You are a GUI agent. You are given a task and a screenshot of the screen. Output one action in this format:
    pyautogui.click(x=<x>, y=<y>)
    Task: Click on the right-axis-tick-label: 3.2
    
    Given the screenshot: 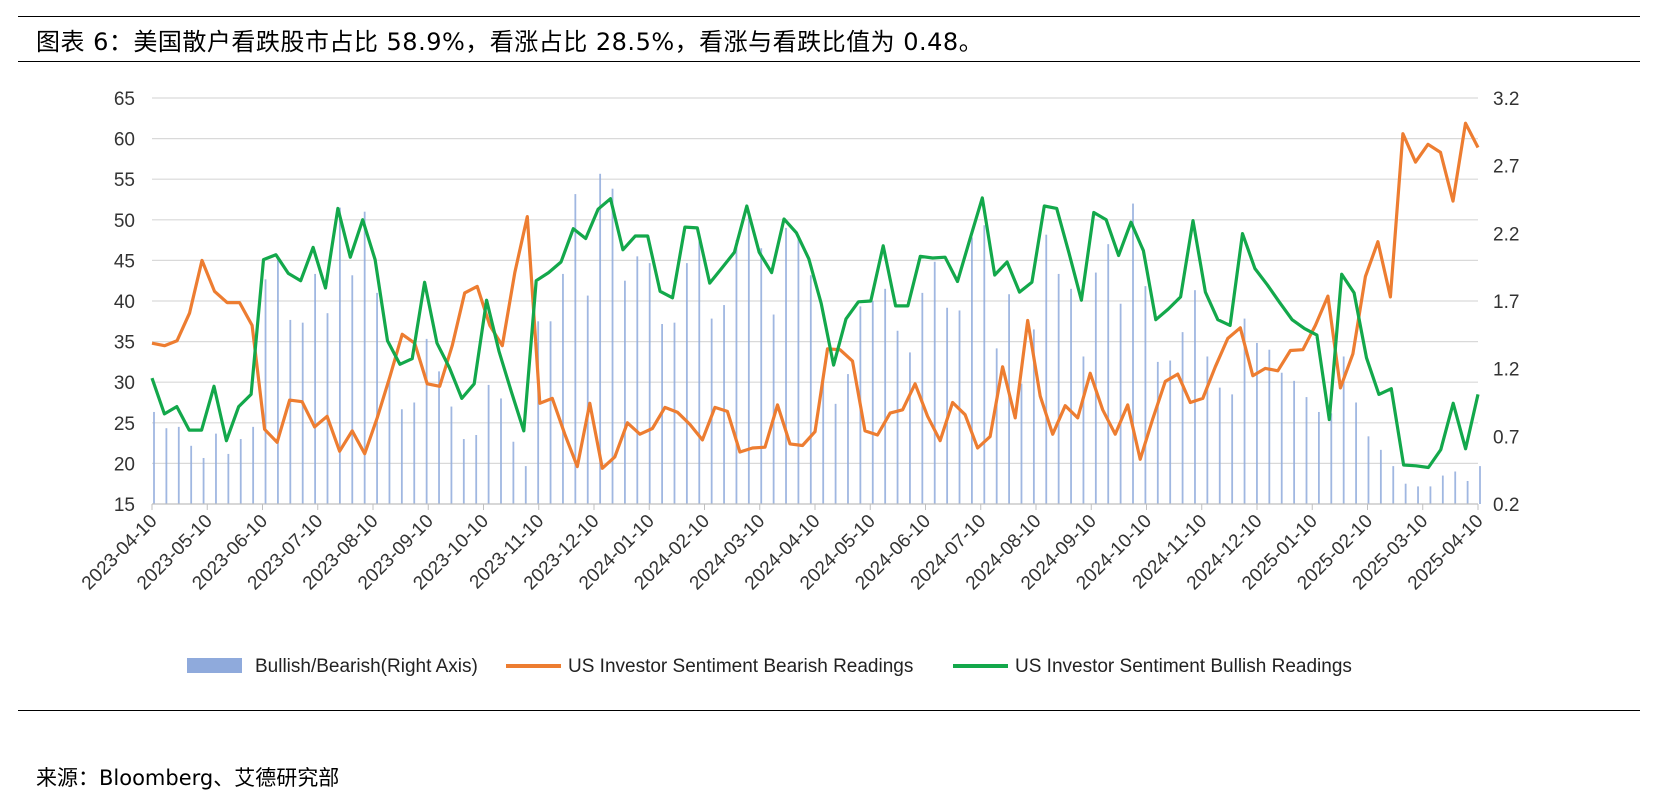 What is the action you would take?
    pyautogui.click(x=1506, y=99)
    